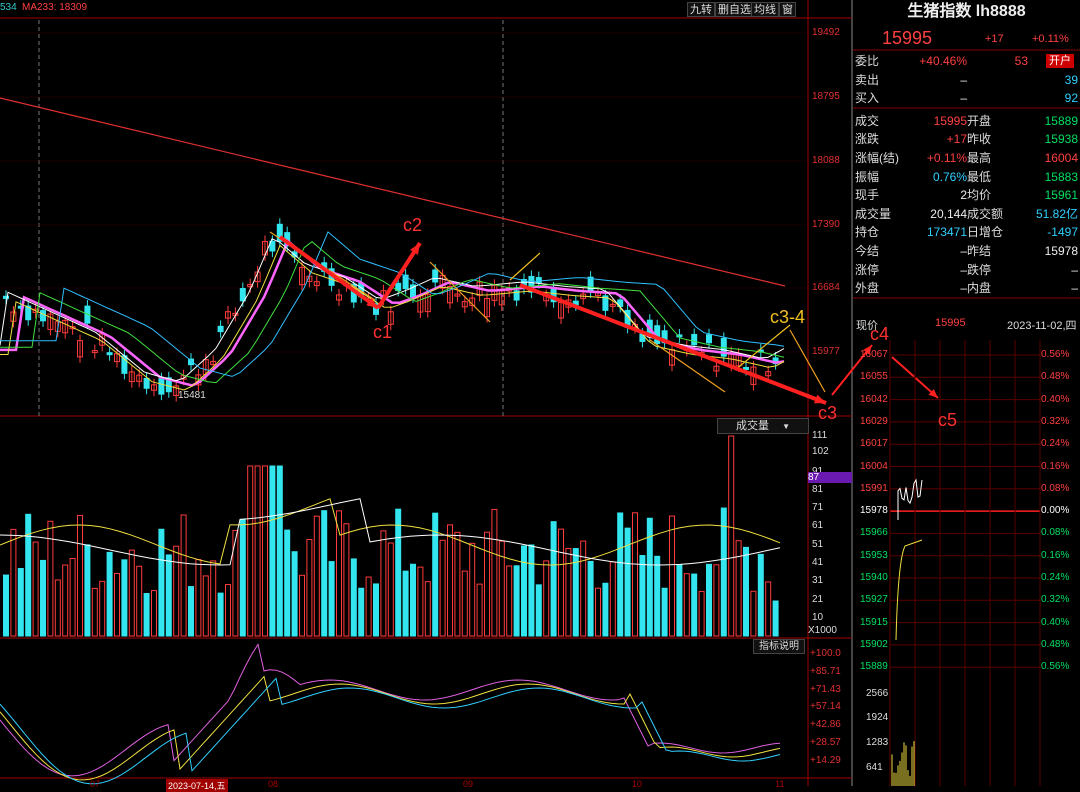 The image size is (1080, 792). What do you see at coordinates (979, 251) in the screenshot?
I see `quote-row-label2: 昨结` at bounding box center [979, 251].